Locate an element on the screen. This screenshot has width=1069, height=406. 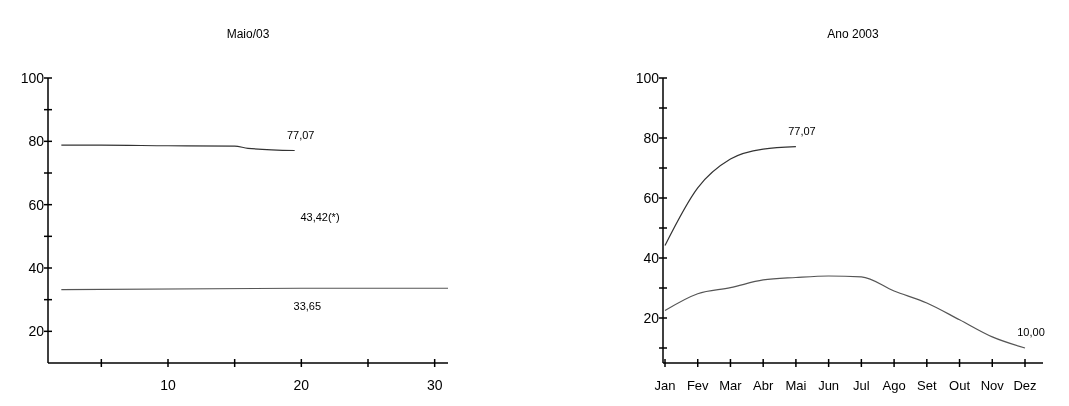
annotation: 43,42(*) is located at coordinates (320, 216).